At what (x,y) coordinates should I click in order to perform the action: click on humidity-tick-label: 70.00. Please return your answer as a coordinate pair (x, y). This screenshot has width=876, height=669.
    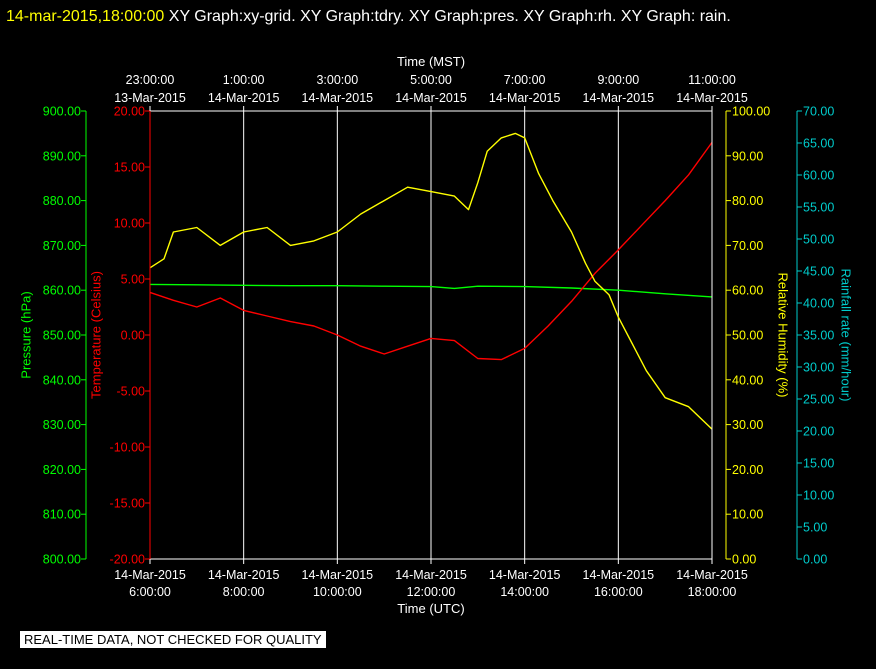
    Looking at the image, I should click on (747, 246).